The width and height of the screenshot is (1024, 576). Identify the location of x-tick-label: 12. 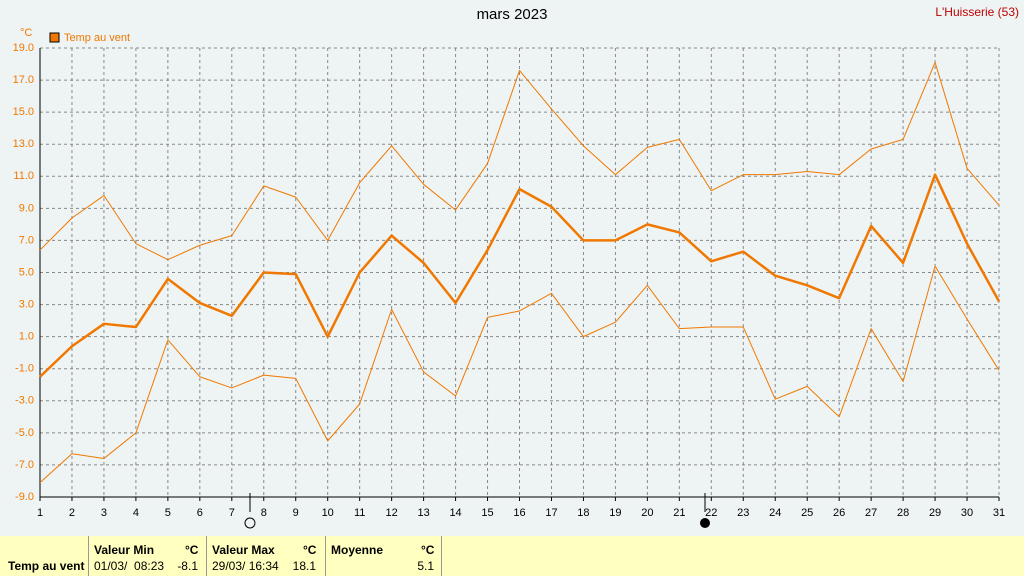
(392, 513).